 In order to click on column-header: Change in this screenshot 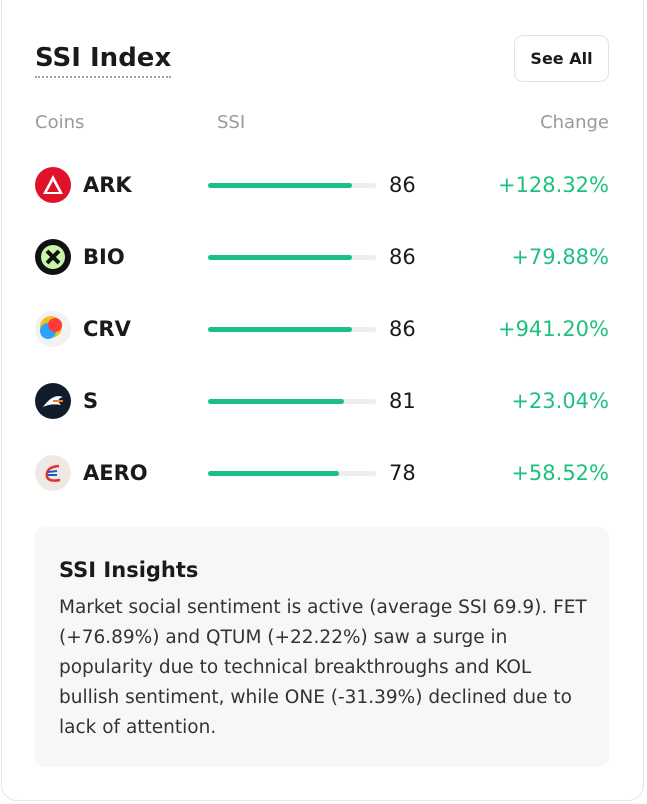, I will do `click(574, 122)`.